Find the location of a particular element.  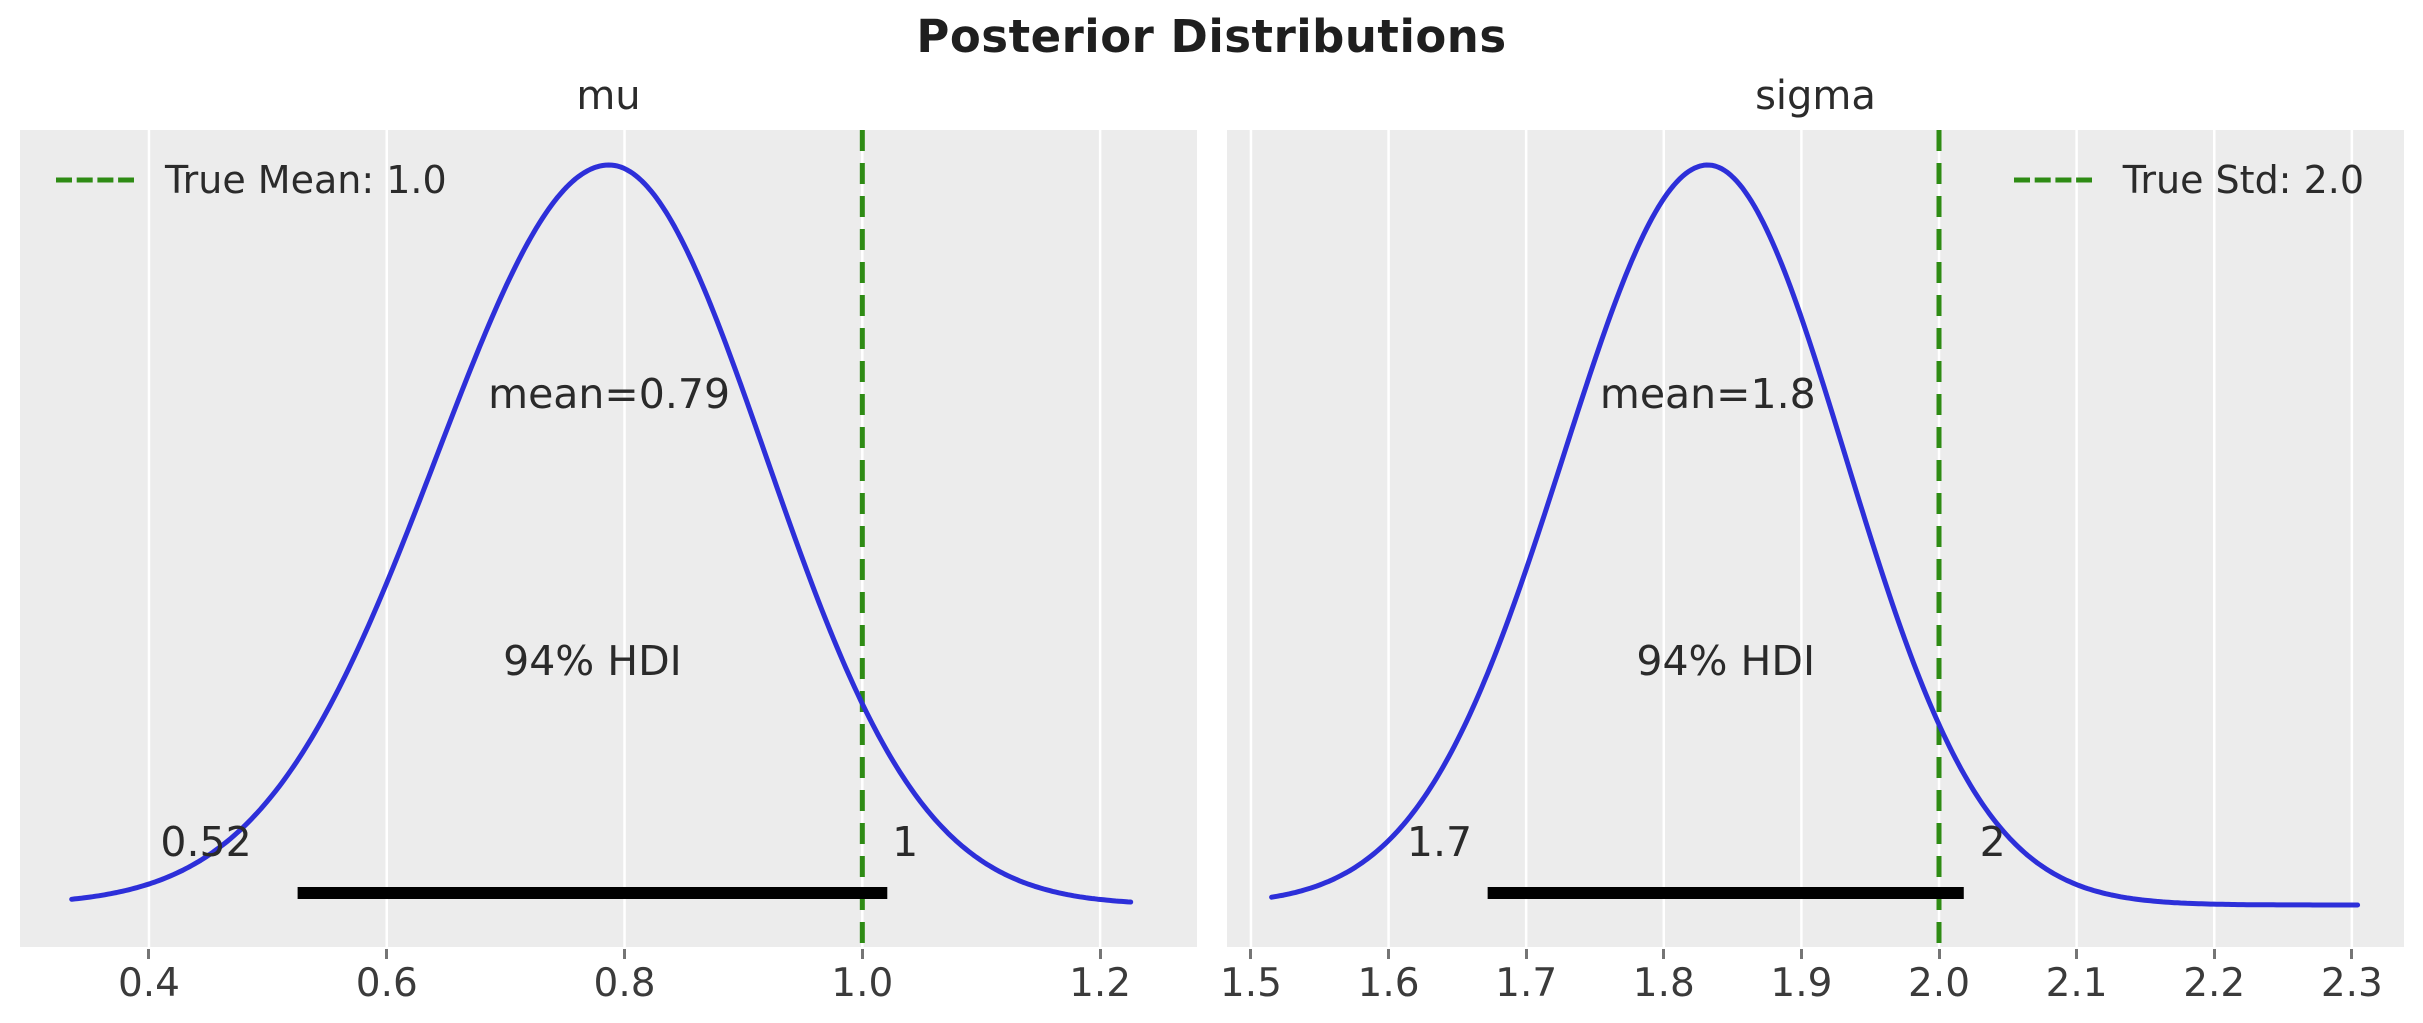

hdi-low-value-sigma: 1.7 is located at coordinates (1439, 842).